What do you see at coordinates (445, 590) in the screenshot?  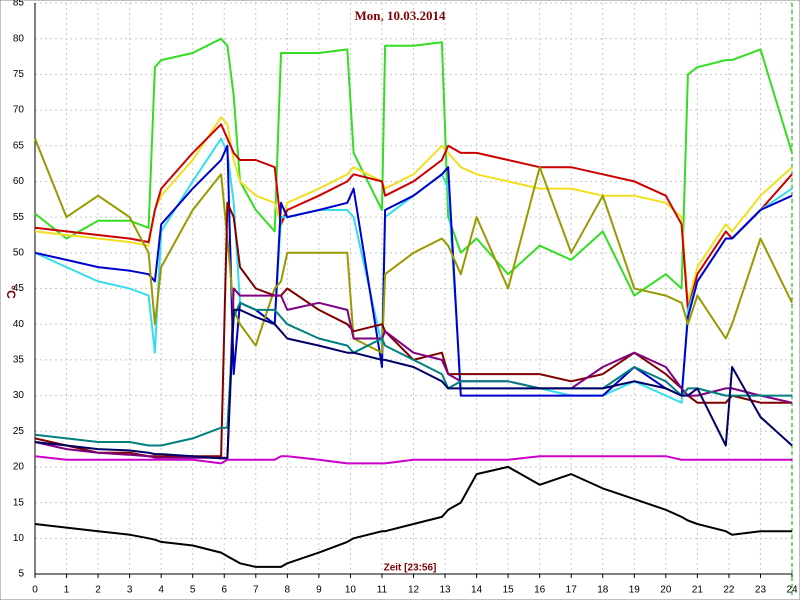 I see `x-tick-label: 13` at bounding box center [445, 590].